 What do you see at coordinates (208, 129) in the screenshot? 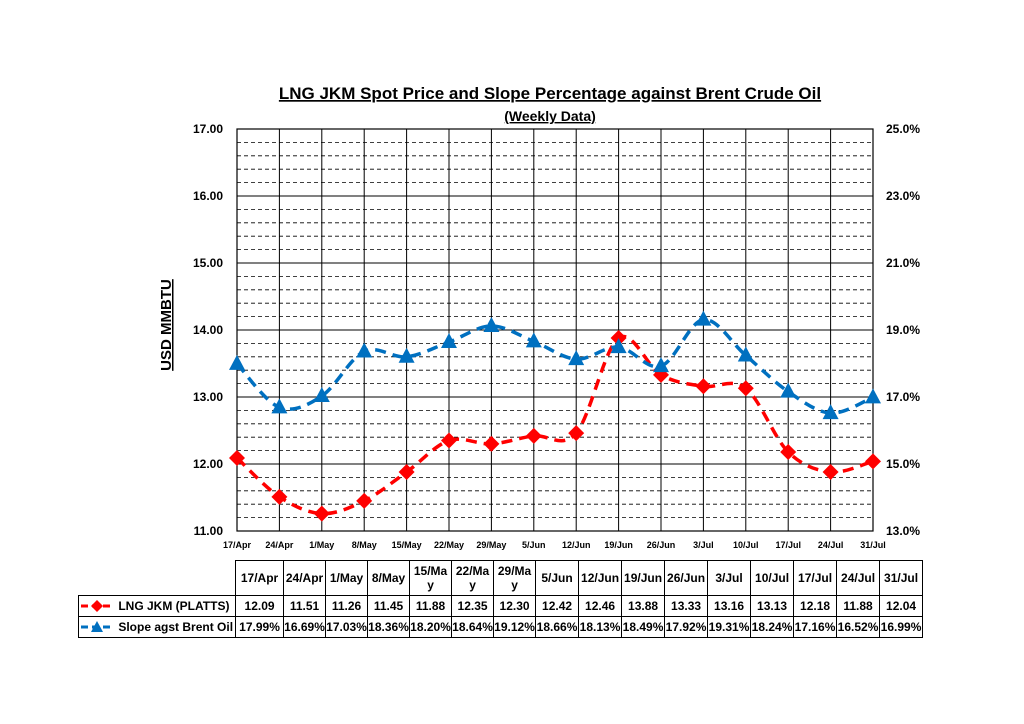
I see `y-tick-label: 17.00` at bounding box center [208, 129].